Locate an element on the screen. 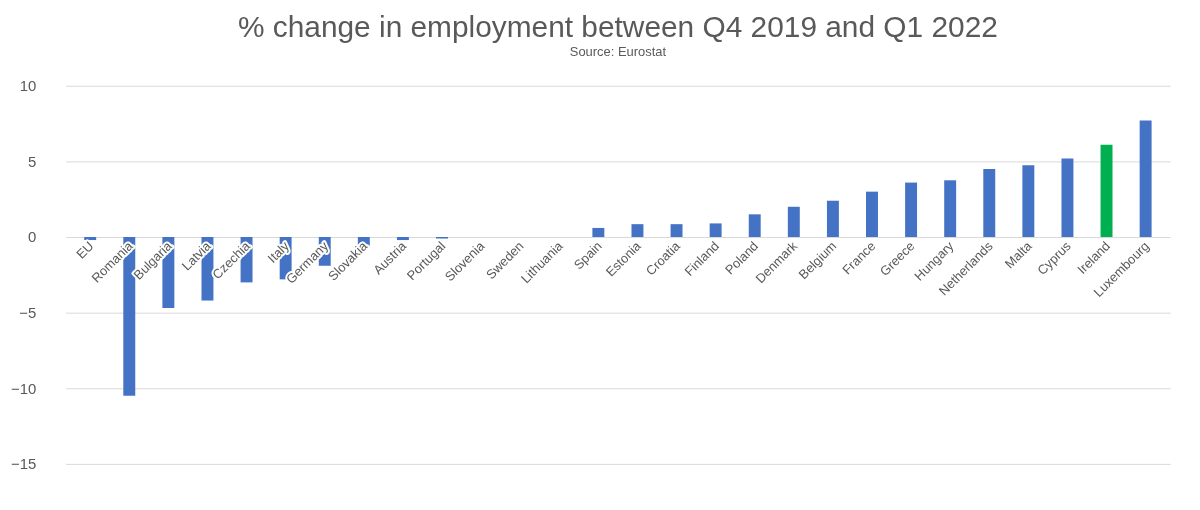 The height and width of the screenshot is (510, 1200). chart-title: % change in employment between Q4 2019 and Q1 2022 is located at coordinates (617, 27).